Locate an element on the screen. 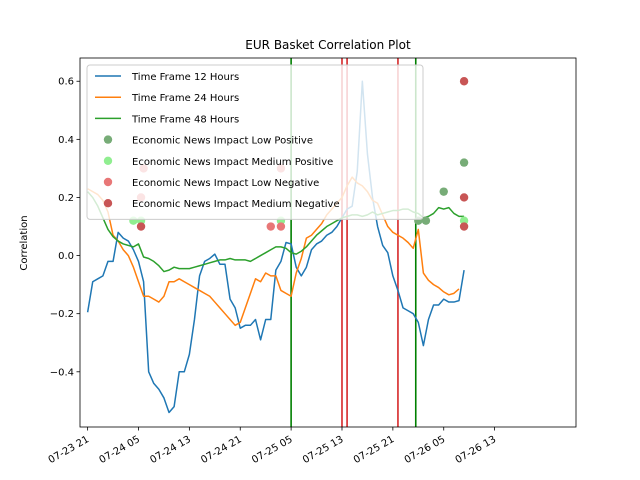  legend-label-4: Economic News Impact Medium Positive is located at coordinates (232, 162).